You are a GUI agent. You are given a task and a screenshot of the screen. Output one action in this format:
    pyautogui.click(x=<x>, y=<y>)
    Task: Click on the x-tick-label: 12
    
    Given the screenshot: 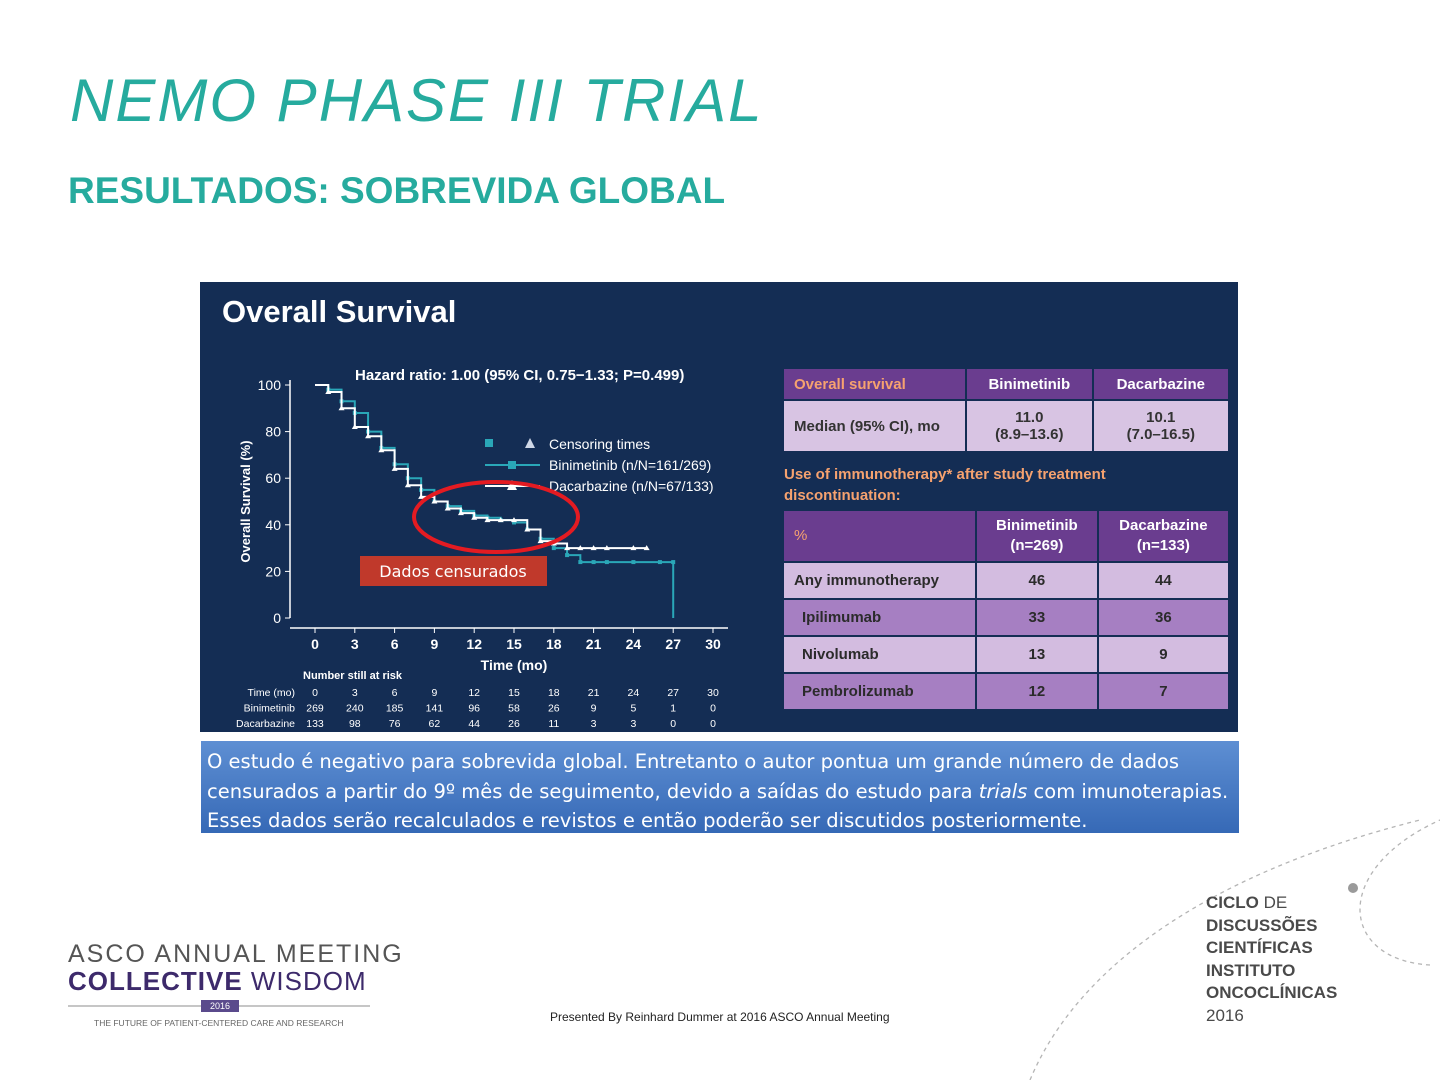 What is the action you would take?
    pyautogui.click(x=474, y=644)
    